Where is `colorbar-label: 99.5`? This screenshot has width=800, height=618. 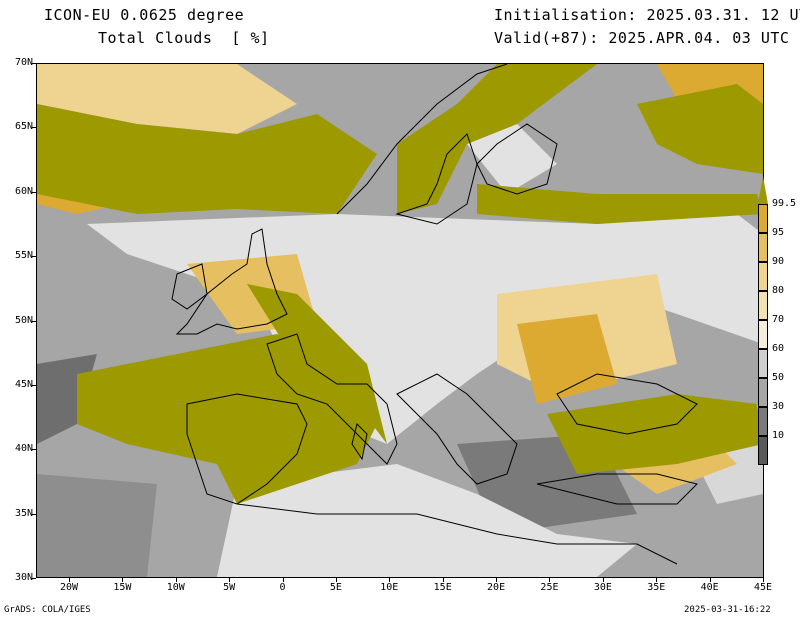 colorbar-label: 99.5 is located at coordinates (784, 203).